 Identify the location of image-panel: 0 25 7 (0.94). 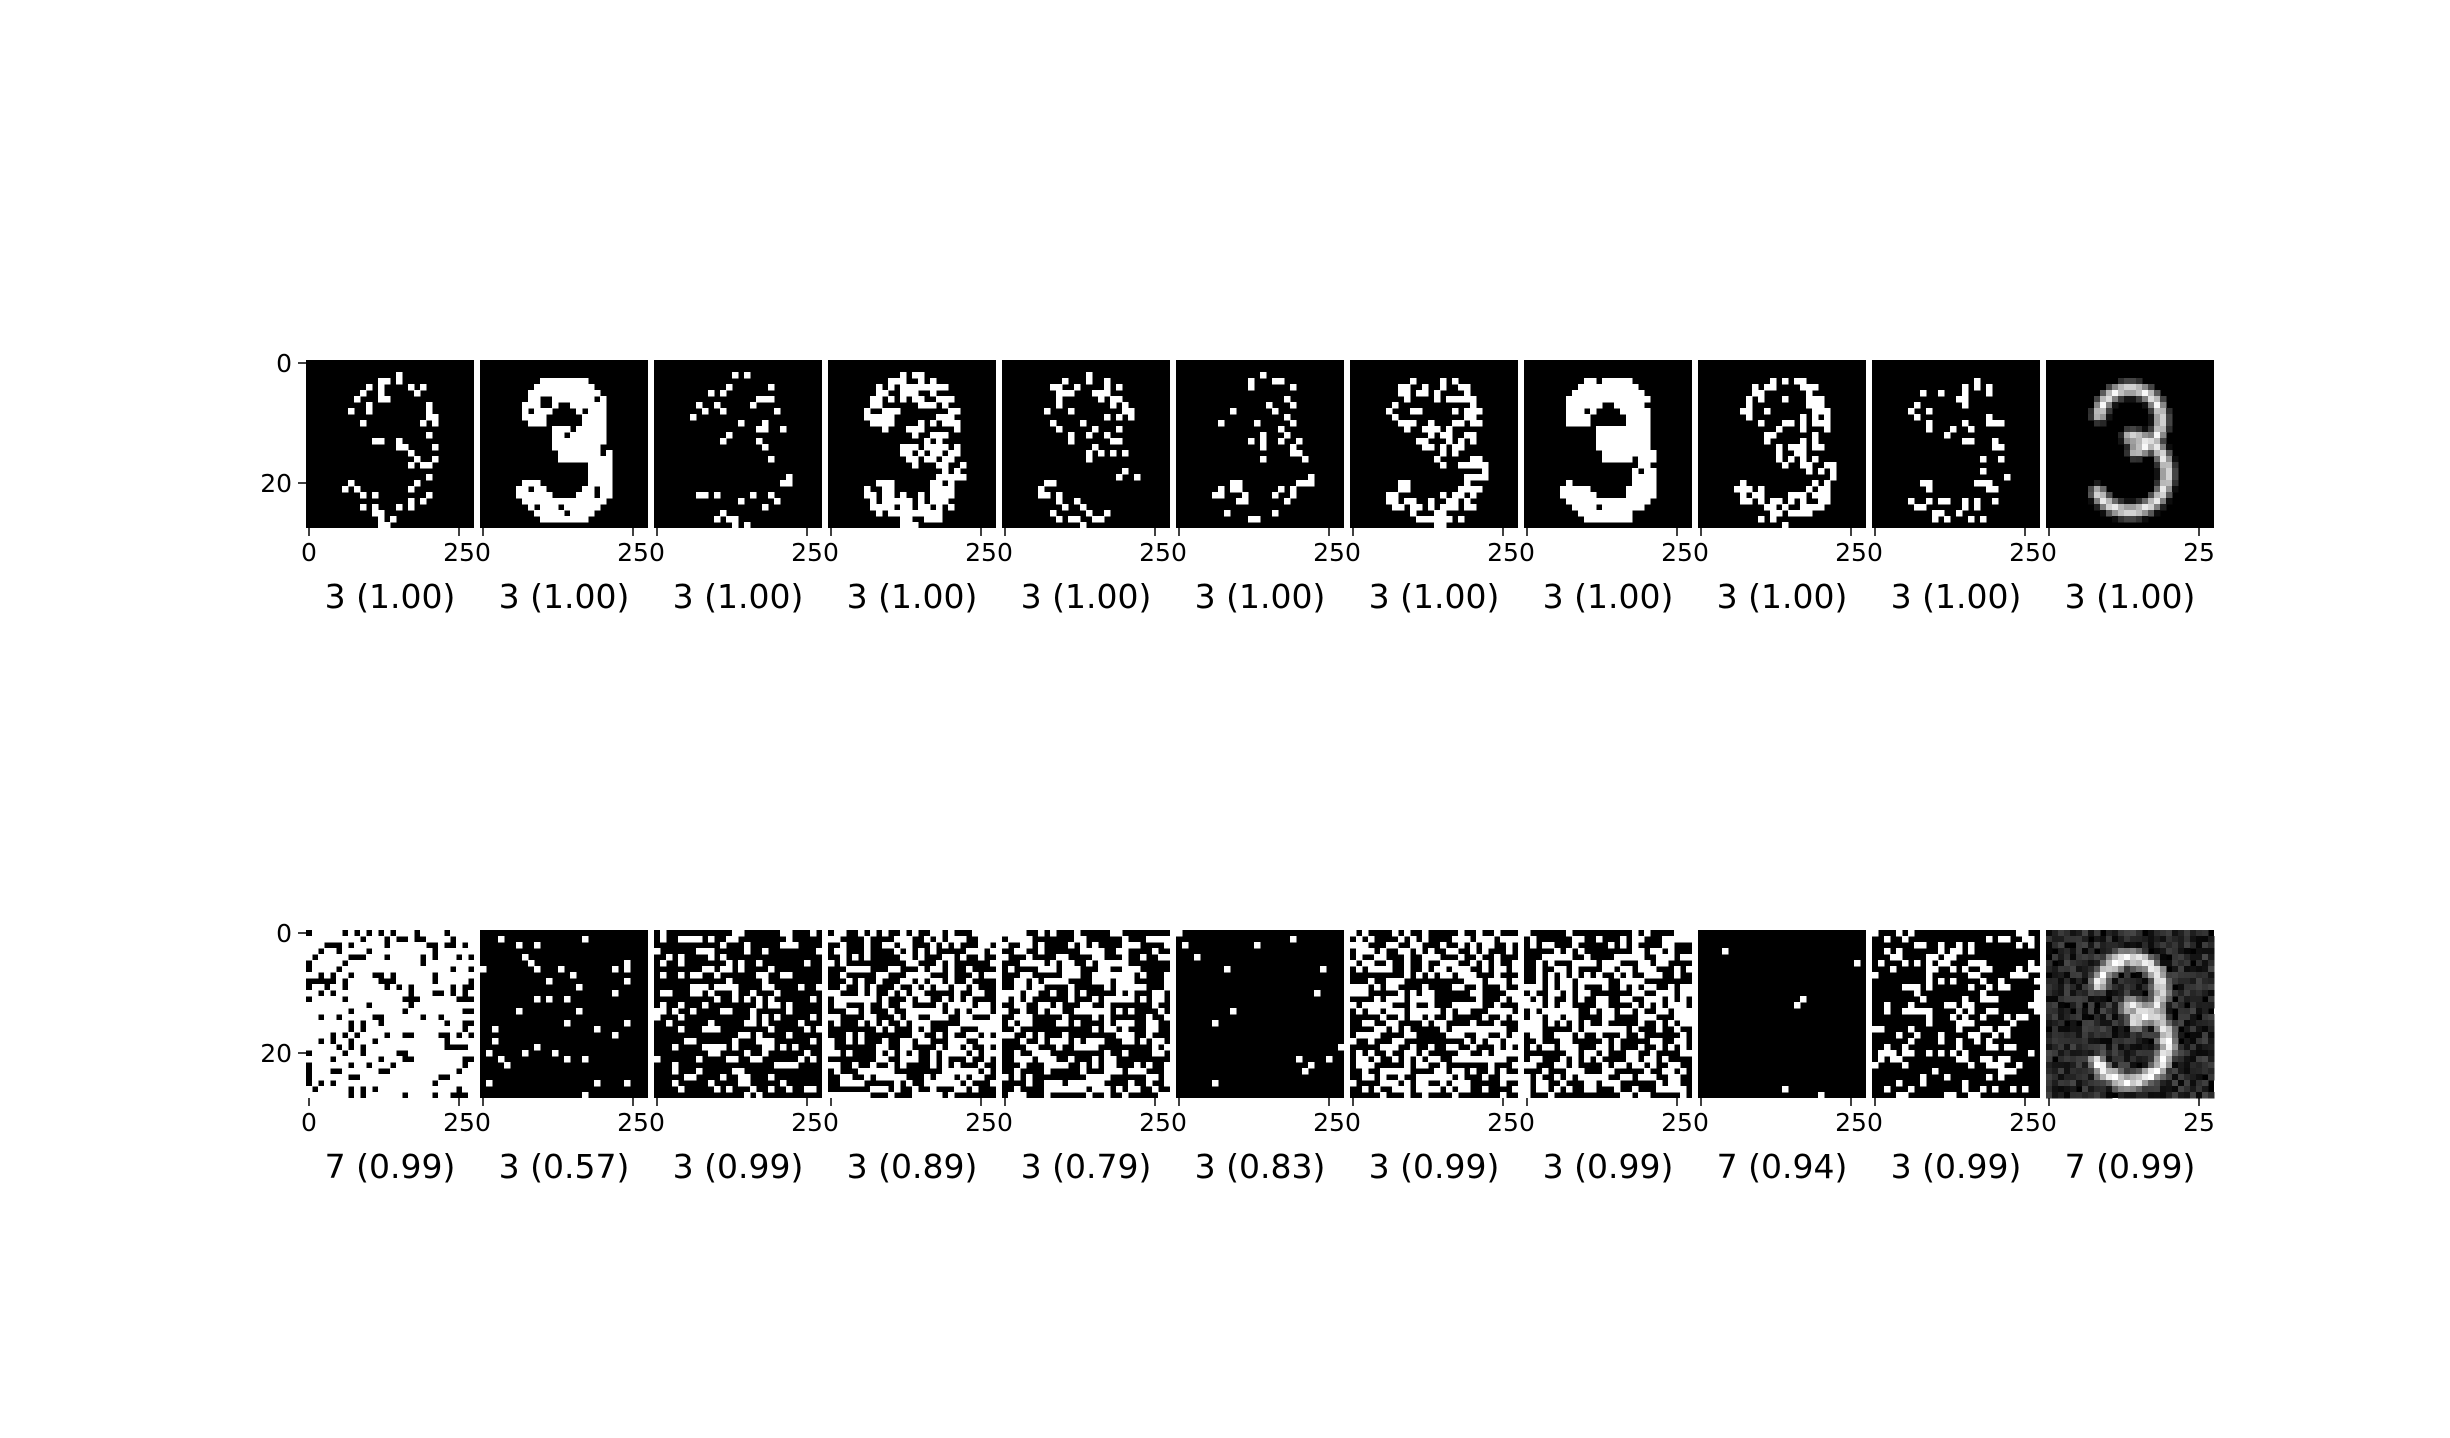
(1780, 1058).